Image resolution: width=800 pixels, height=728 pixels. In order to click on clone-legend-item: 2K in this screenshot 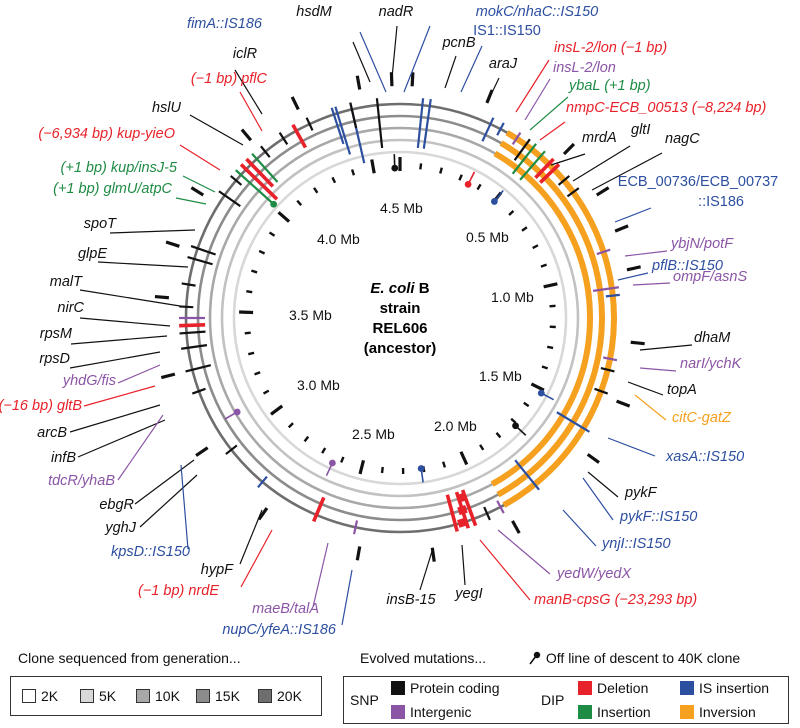, I will do `click(40, 696)`.